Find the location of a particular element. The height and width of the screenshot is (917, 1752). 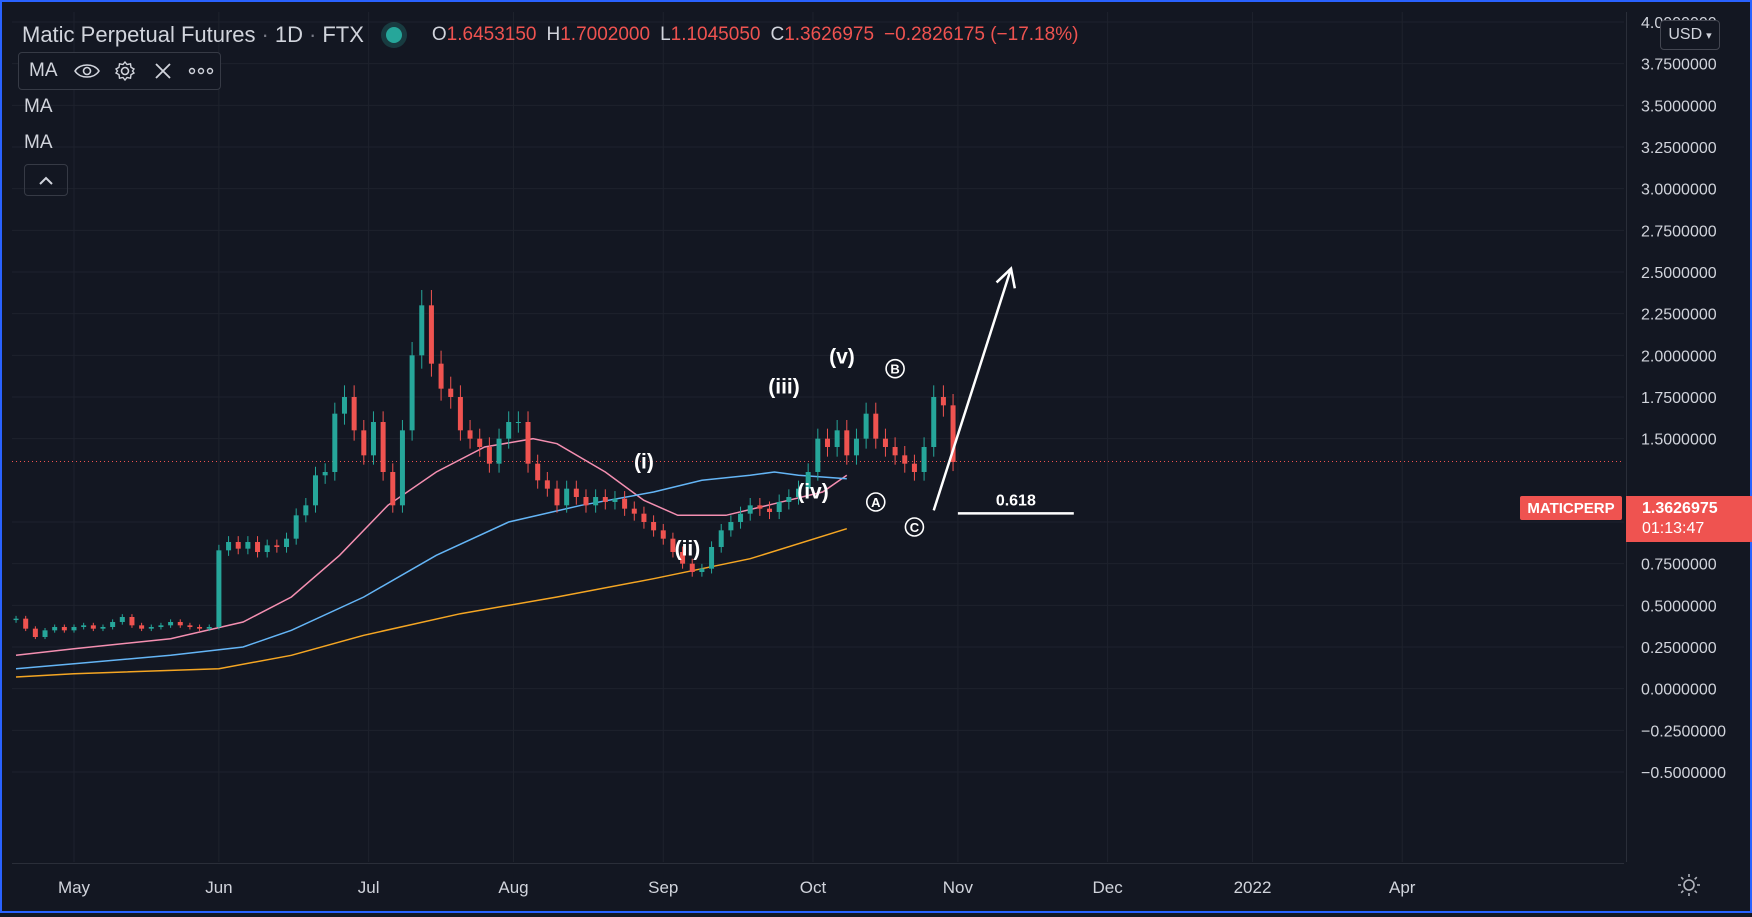

wave-label: (i) is located at coordinates (644, 462).